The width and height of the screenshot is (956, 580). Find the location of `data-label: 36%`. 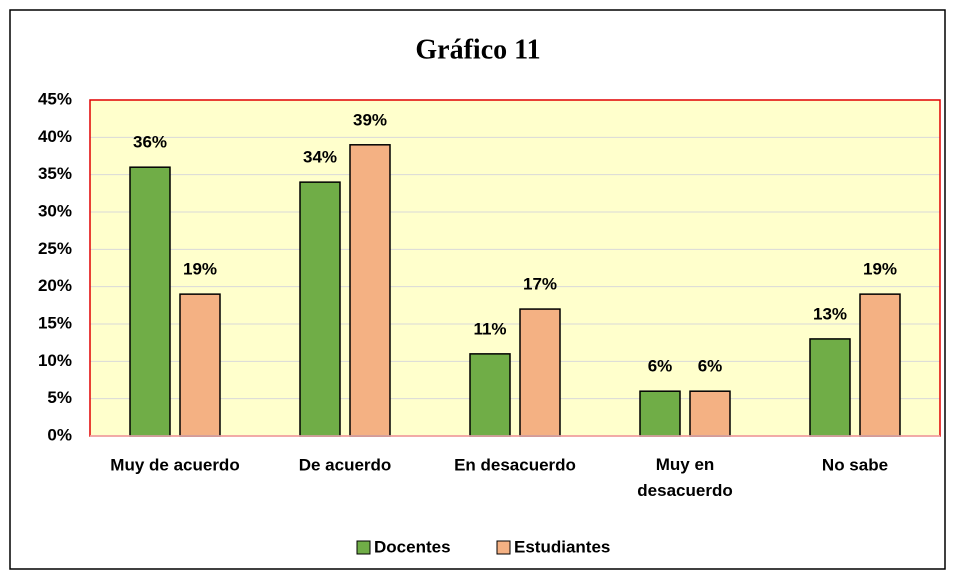

data-label: 36% is located at coordinates (150, 142).